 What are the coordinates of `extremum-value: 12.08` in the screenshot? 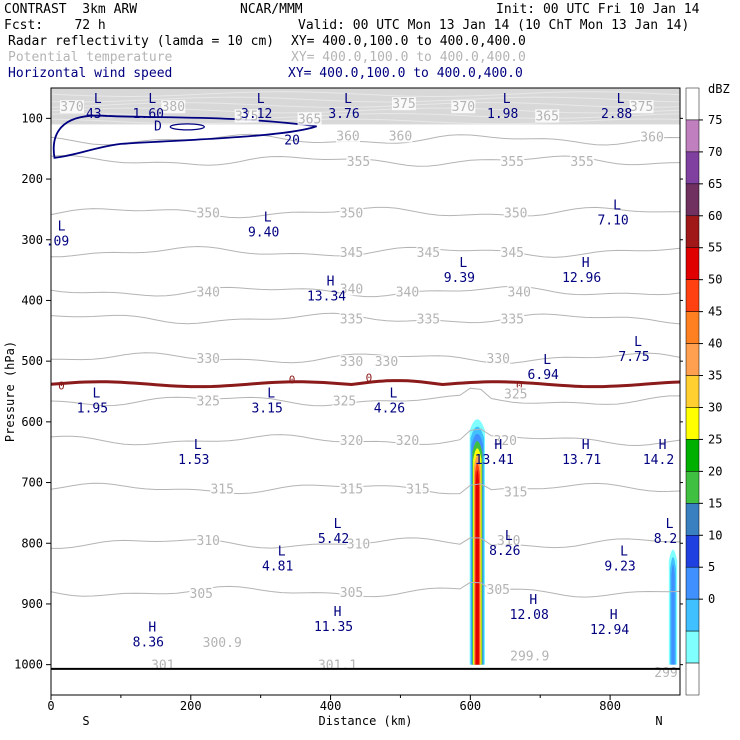 It's located at (529, 615).